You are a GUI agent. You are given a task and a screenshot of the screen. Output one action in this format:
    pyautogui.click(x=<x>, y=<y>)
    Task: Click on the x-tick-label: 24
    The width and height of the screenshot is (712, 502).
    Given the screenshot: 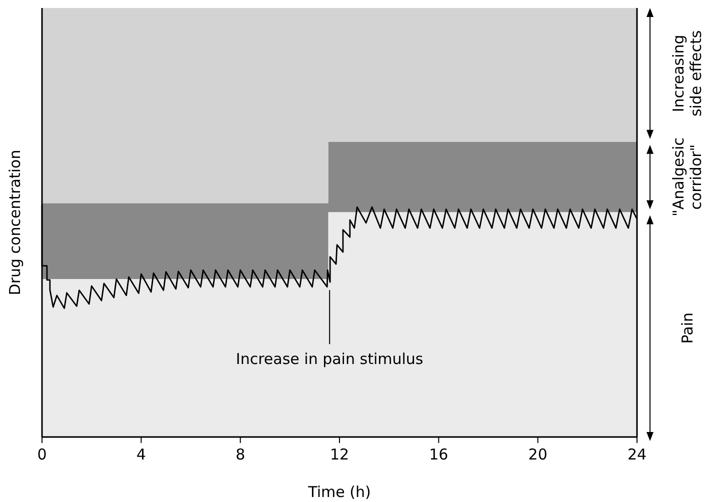 What is the action you would take?
    pyautogui.click(x=637, y=455)
    